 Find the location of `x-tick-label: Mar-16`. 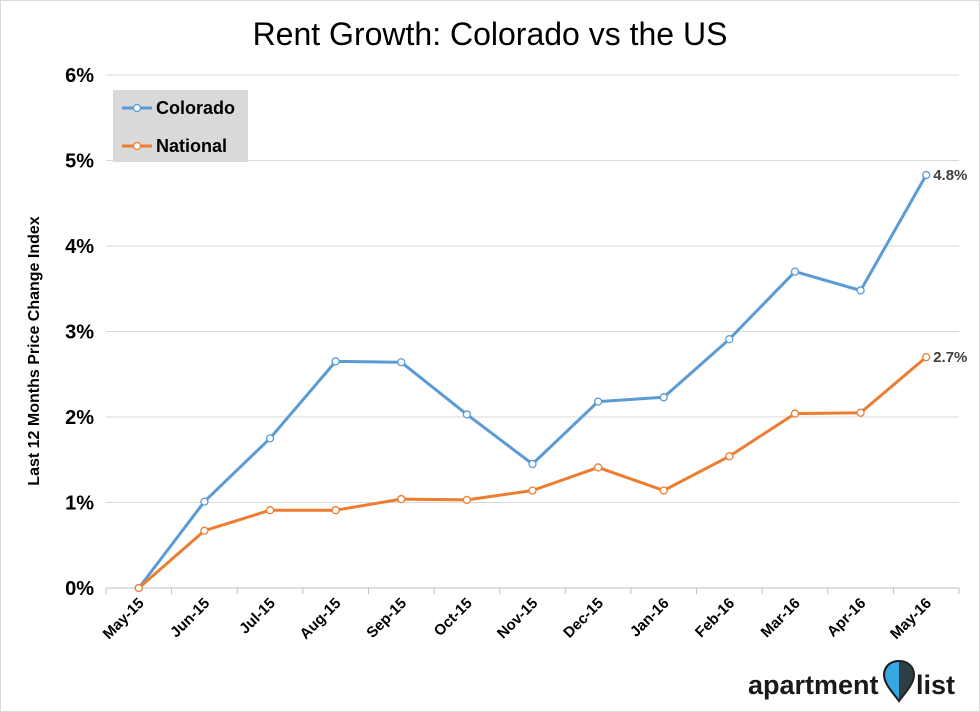

x-tick-label: Mar-16 is located at coordinates (781, 618).